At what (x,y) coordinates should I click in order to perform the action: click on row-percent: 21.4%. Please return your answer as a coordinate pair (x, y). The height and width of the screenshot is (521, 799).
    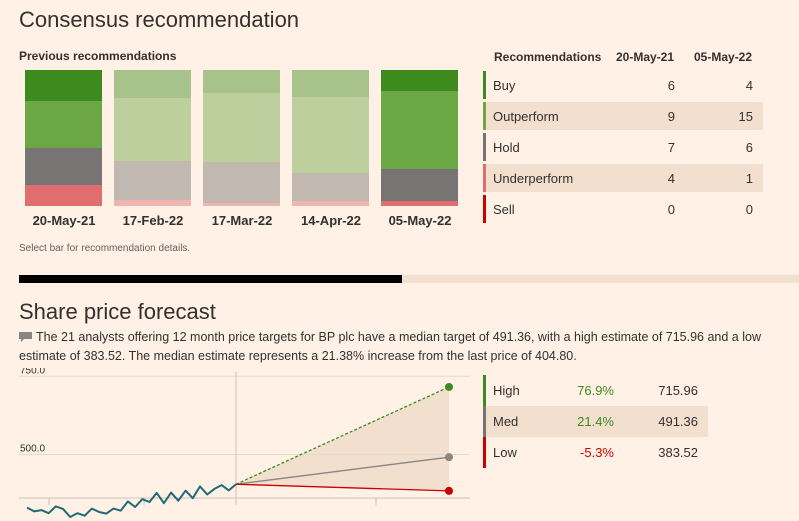
    Looking at the image, I should click on (595, 421).